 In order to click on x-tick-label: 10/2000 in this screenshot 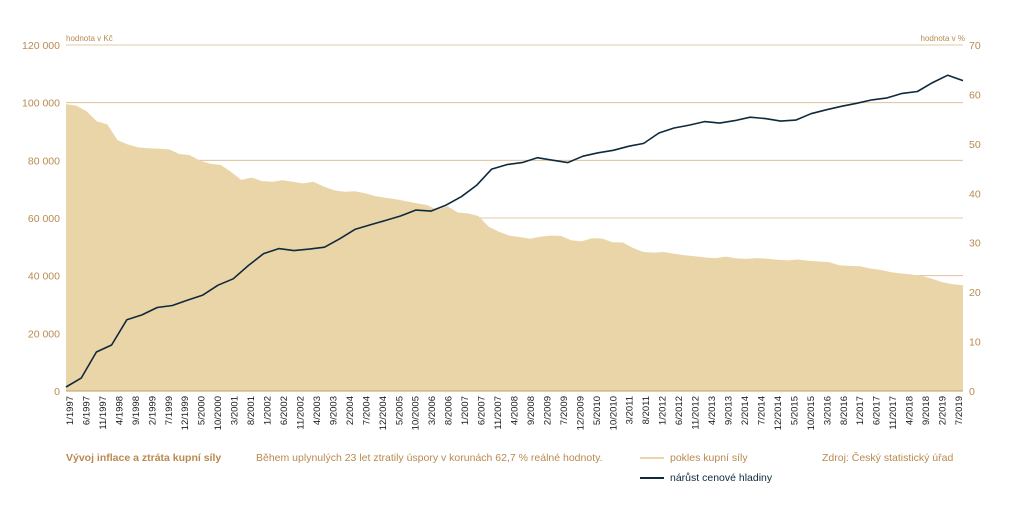, I will do `click(218, 413)`.